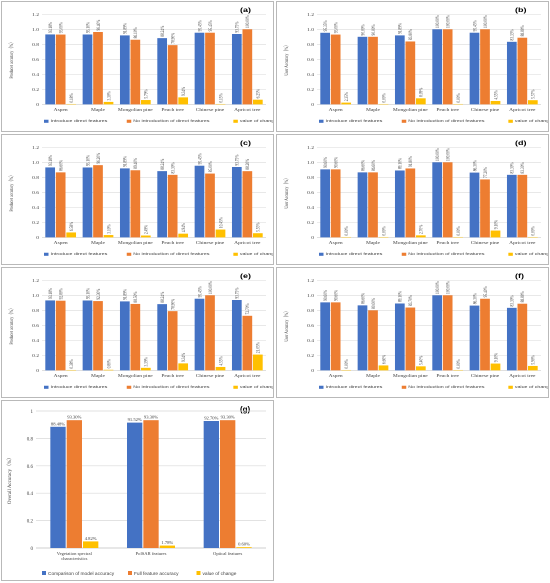 The image size is (550, 583). Describe the element at coordinates (321, 254) in the screenshot. I see `chart-d-legend-swatch` at that location.